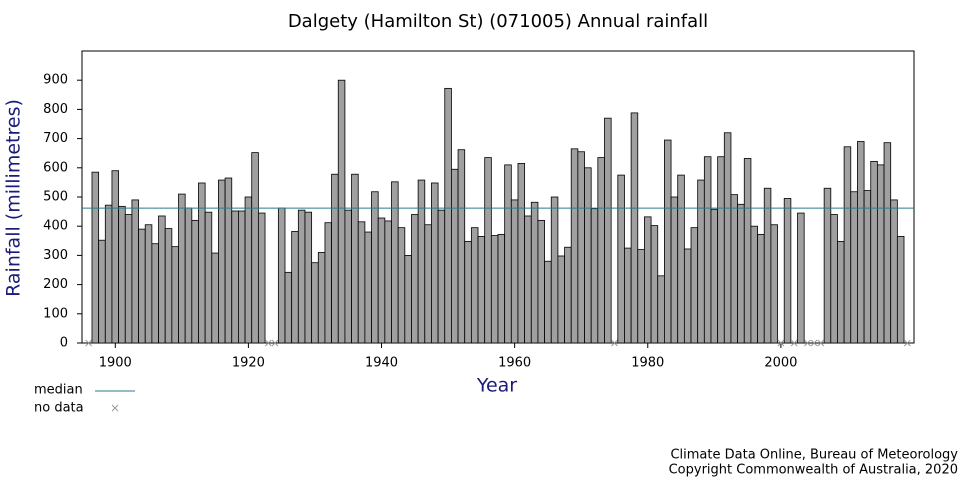 Image resolution: width=960 pixels, height=480 pixels. I want to click on x-tick-label: 2000, so click(780, 363).